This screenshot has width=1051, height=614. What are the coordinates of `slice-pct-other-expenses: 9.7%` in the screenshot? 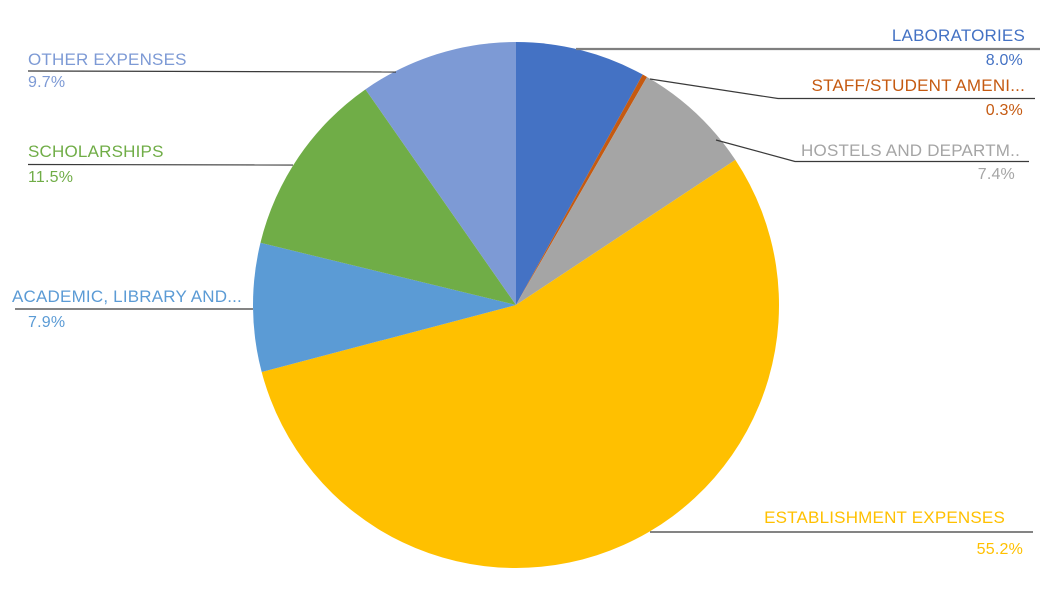 It's located at (47, 82).